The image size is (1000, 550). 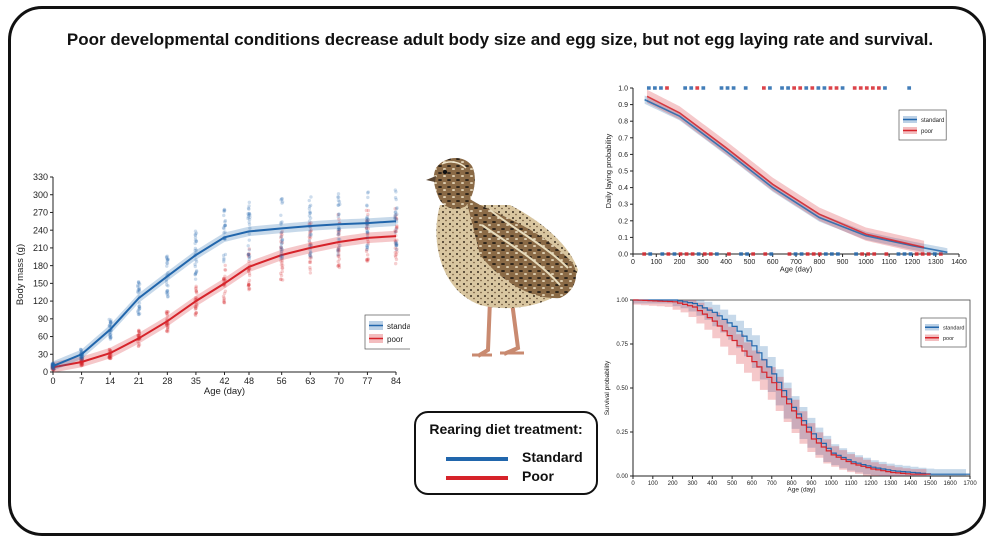 What do you see at coordinates (680, 262) in the screenshot?
I see `x-tick-label: 200` at bounding box center [680, 262].